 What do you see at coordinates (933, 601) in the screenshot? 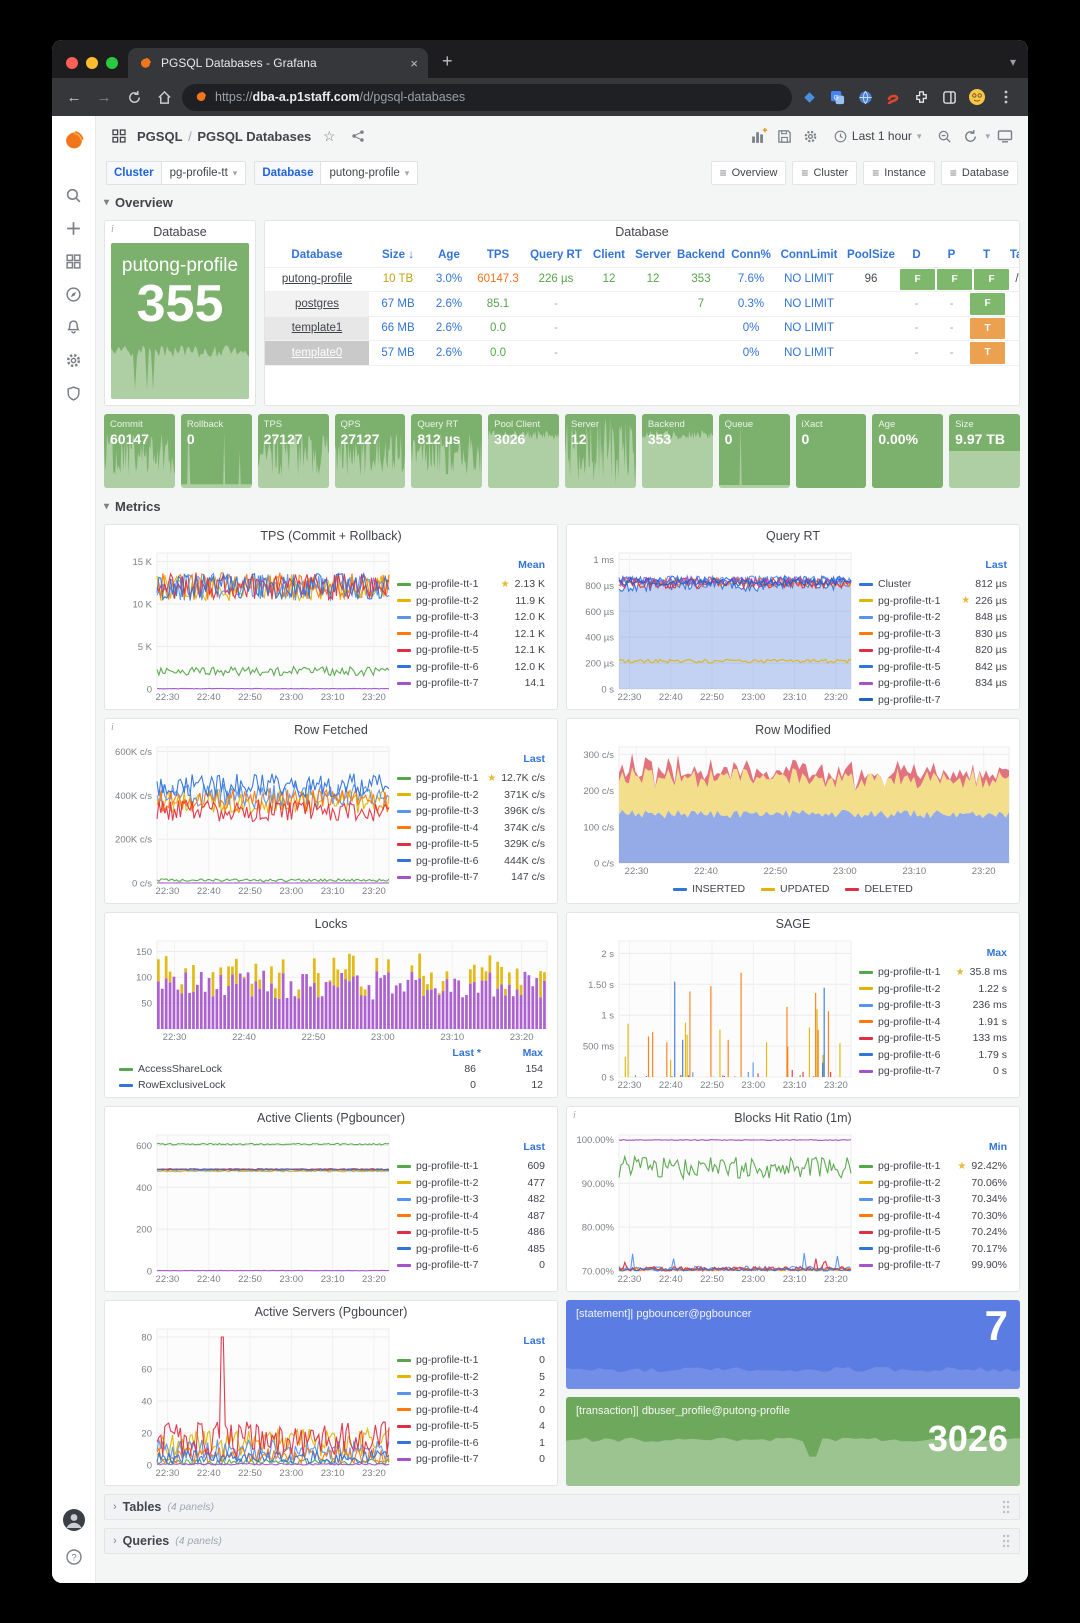
I see `legend-item: pg-profile-tt-1 ★ 226 µs` at bounding box center [933, 601].